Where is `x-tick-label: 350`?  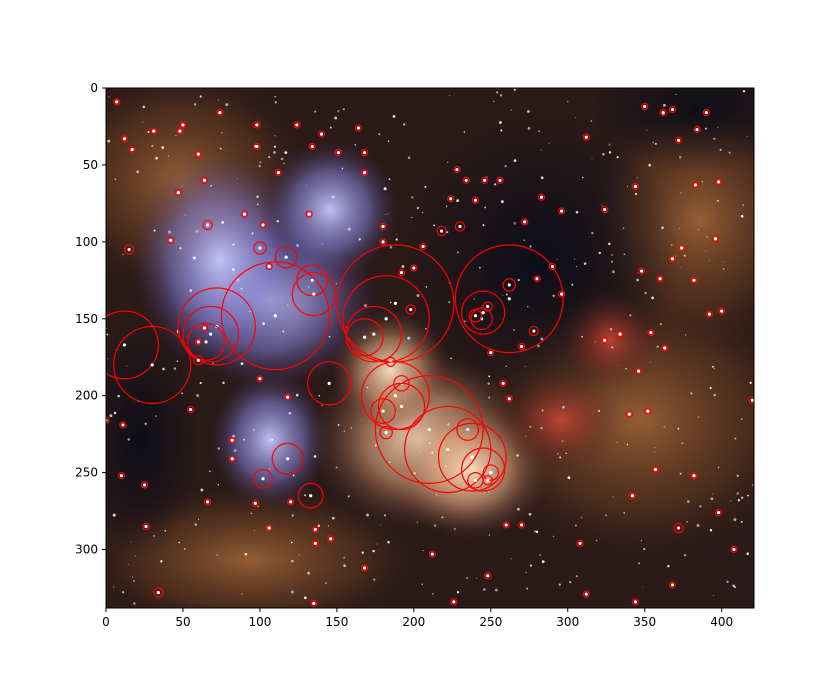
x-tick-label: 350 is located at coordinates (644, 622).